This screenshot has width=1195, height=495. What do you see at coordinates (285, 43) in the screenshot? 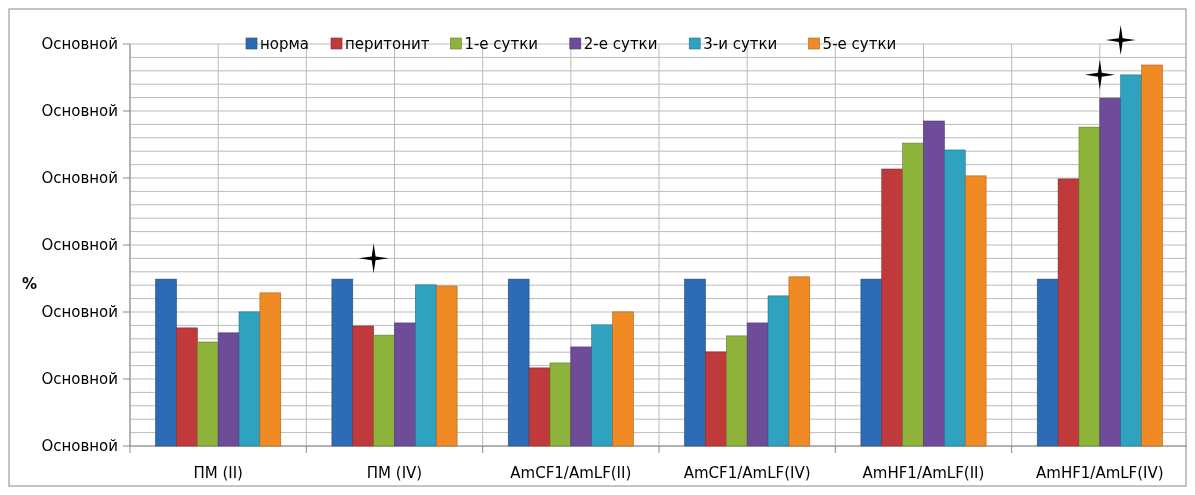
I see `legend-label: норма` at bounding box center [285, 43].